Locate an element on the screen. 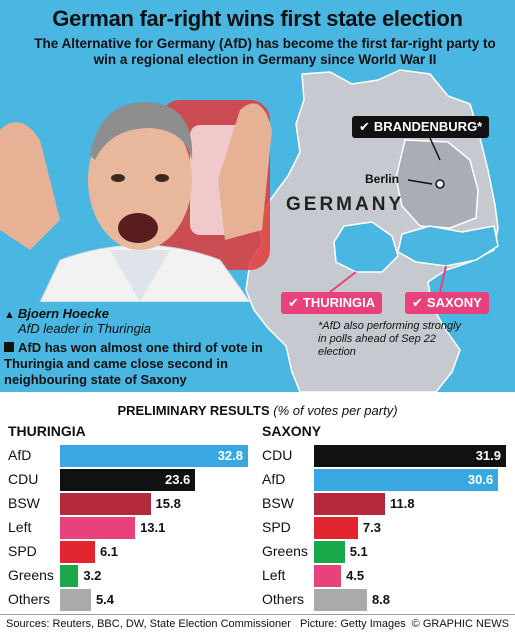  caption-name-text: Bjoern Hoecke is located at coordinates (63, 313).